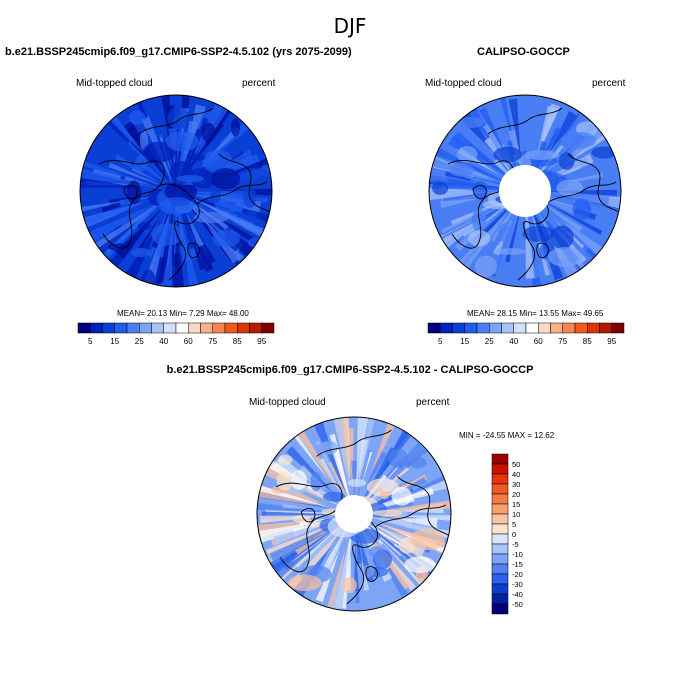 The width and height of the screenshot is (700, 700). I want to click on panel-2-stats: MEAN= 28.15 Min= 13.55 Max= 49.65, so click(535, 313).